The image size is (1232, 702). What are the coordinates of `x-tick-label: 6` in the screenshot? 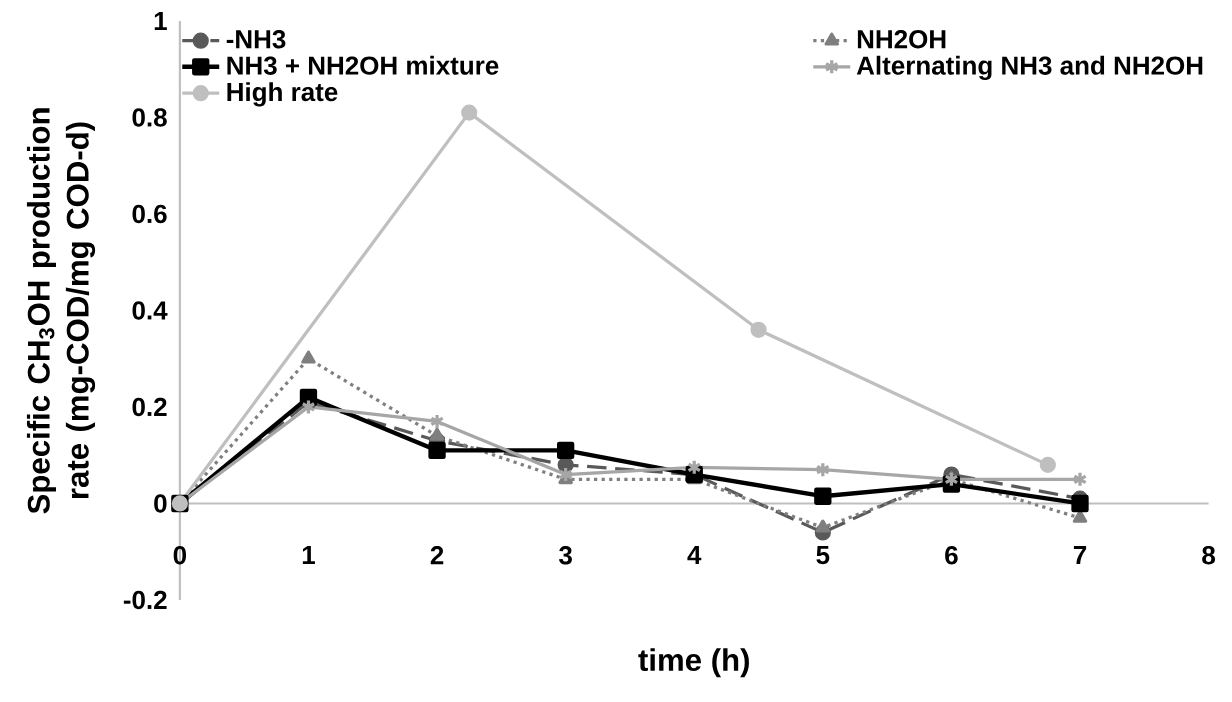 It's located at (951, 555).